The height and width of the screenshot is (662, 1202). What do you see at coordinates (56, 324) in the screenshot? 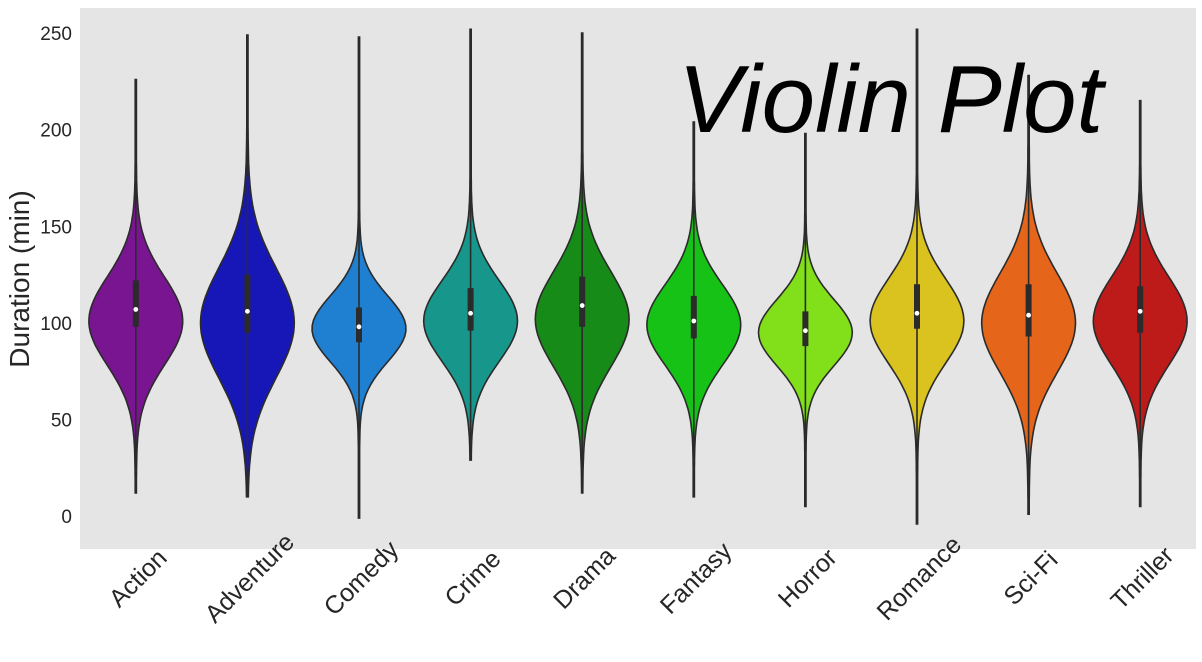
I see `y-tick-label: 100` at bounding box center [56, 324].